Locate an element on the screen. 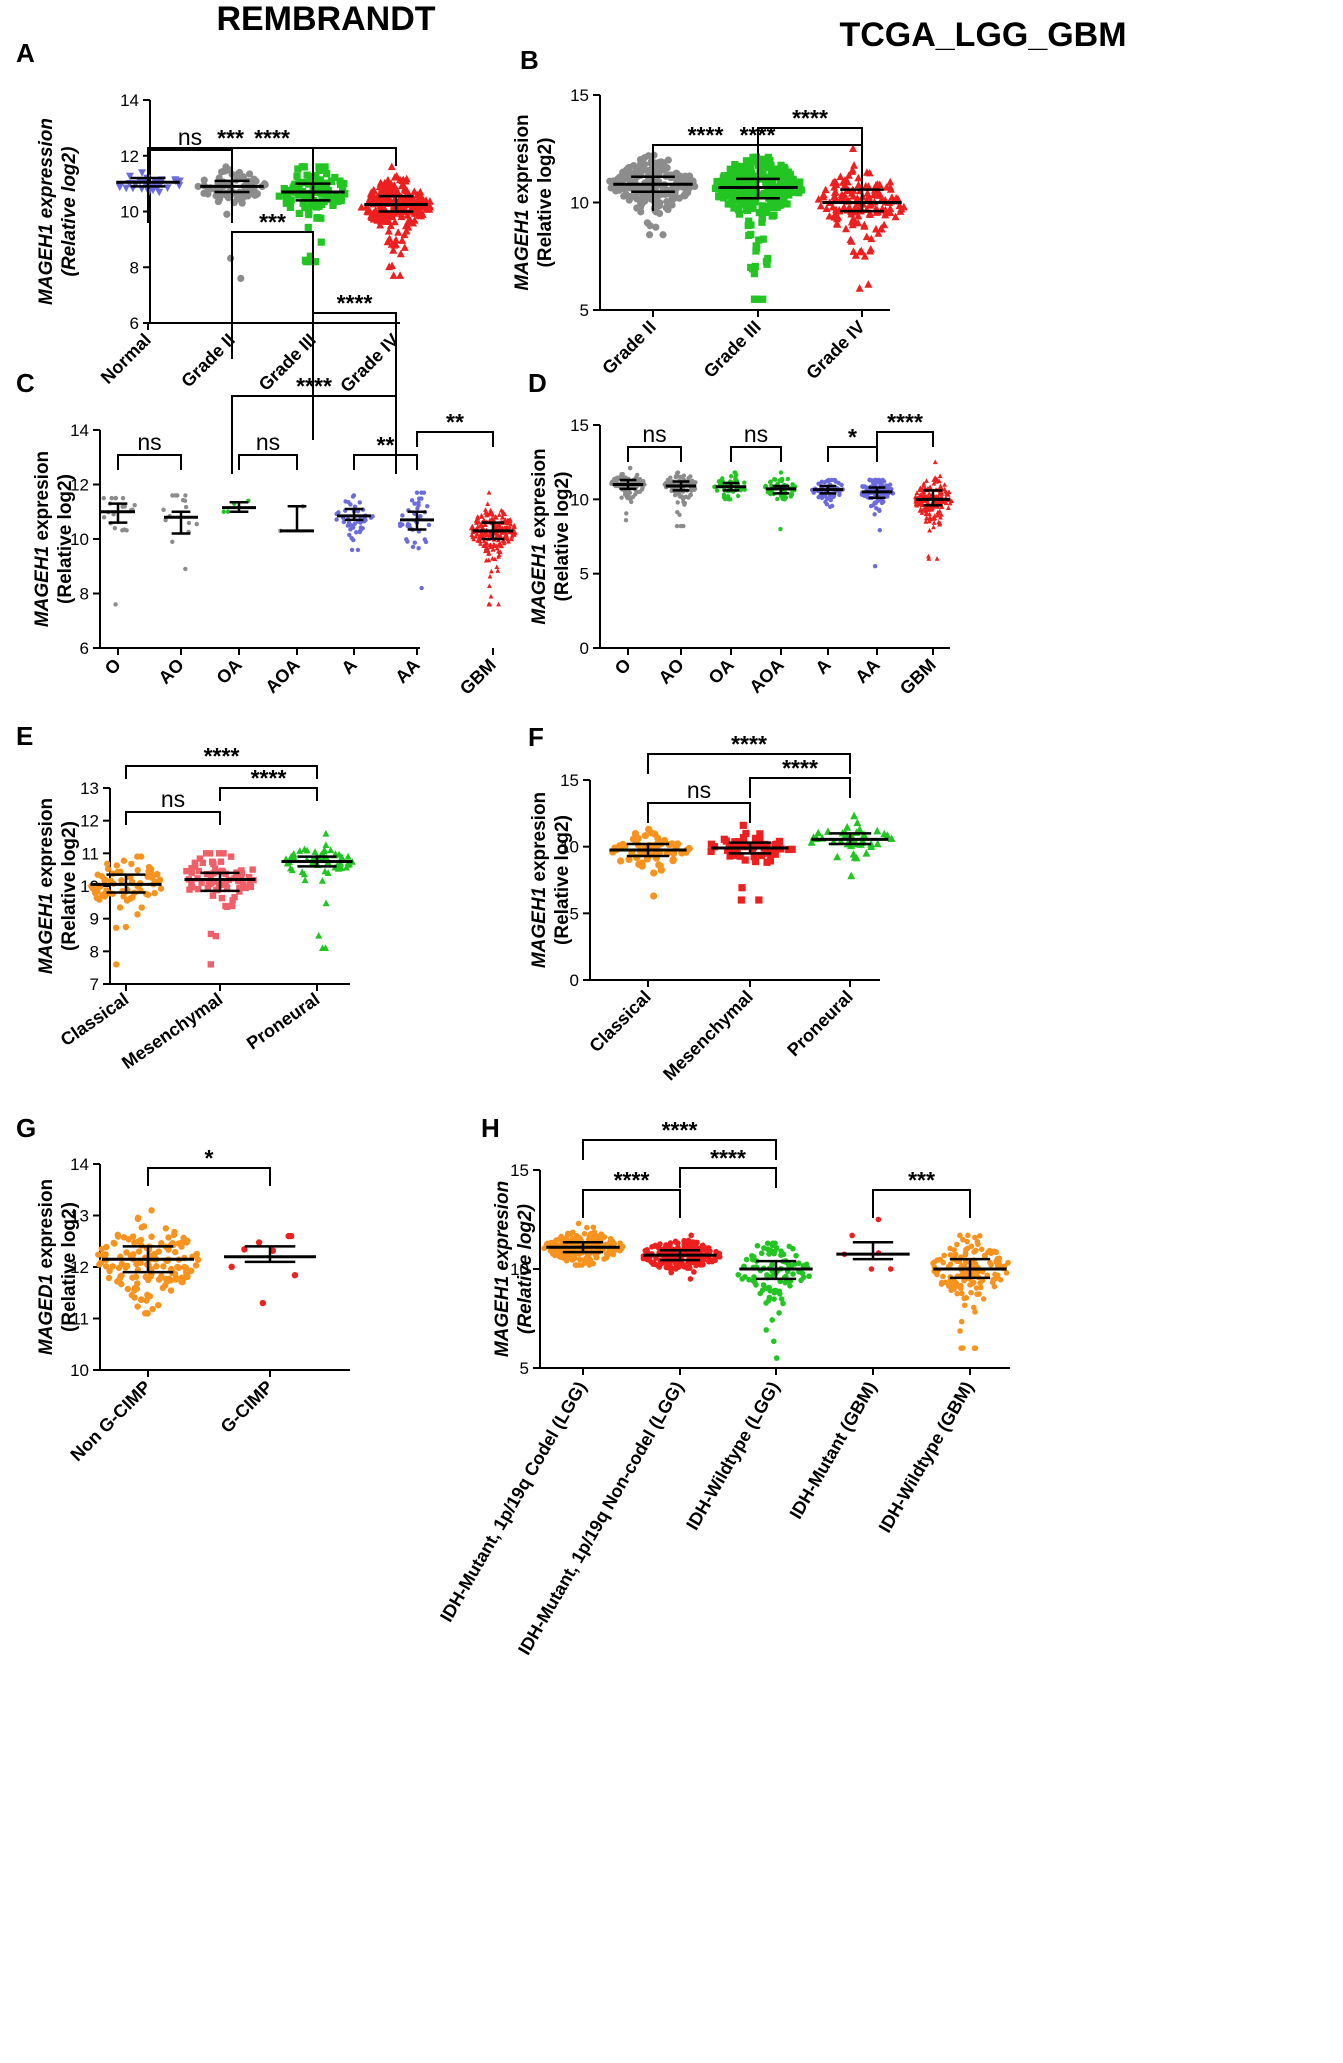 The width and height of the screenshot is (1343, 2063). significance-label: ** is located at coordinates (386, 445).